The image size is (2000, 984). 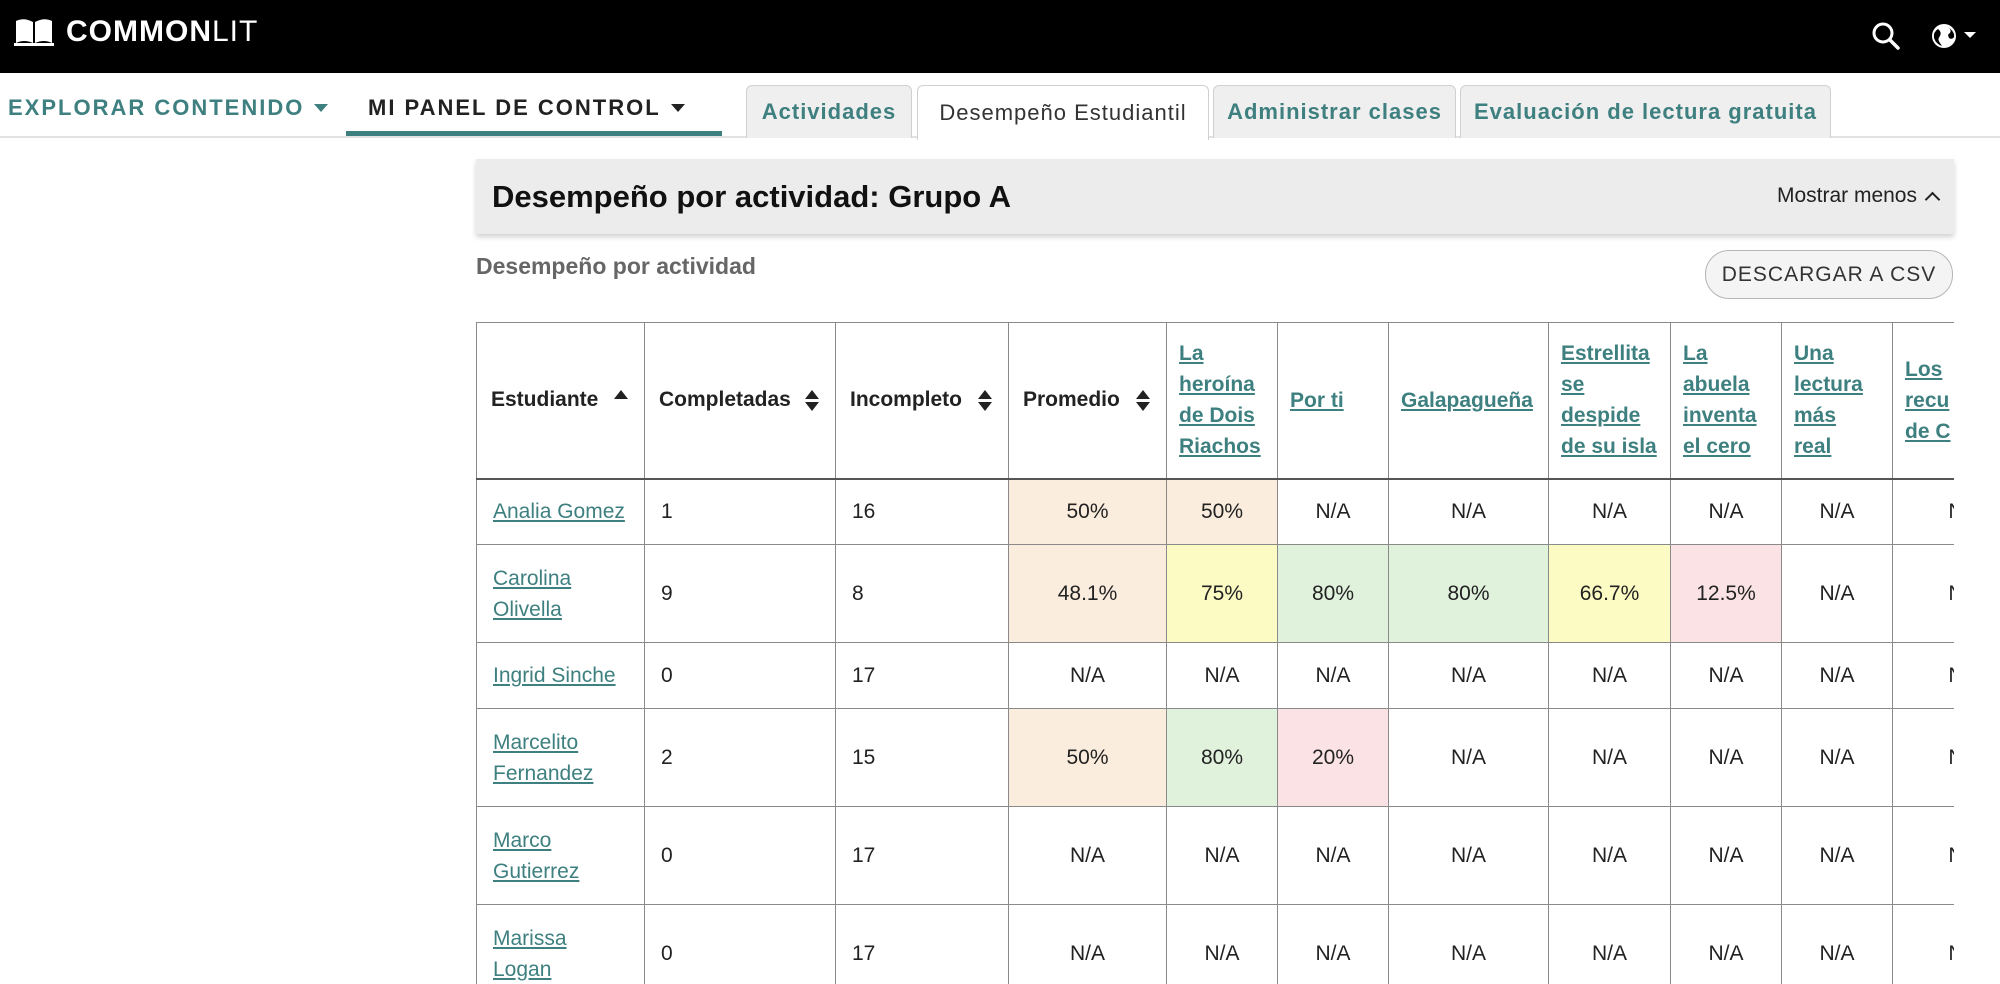 What do you see at coordinates (1720, 416) in the screenshot?
I see `column-header-label: inventa` at bounding box center [1720, 416].